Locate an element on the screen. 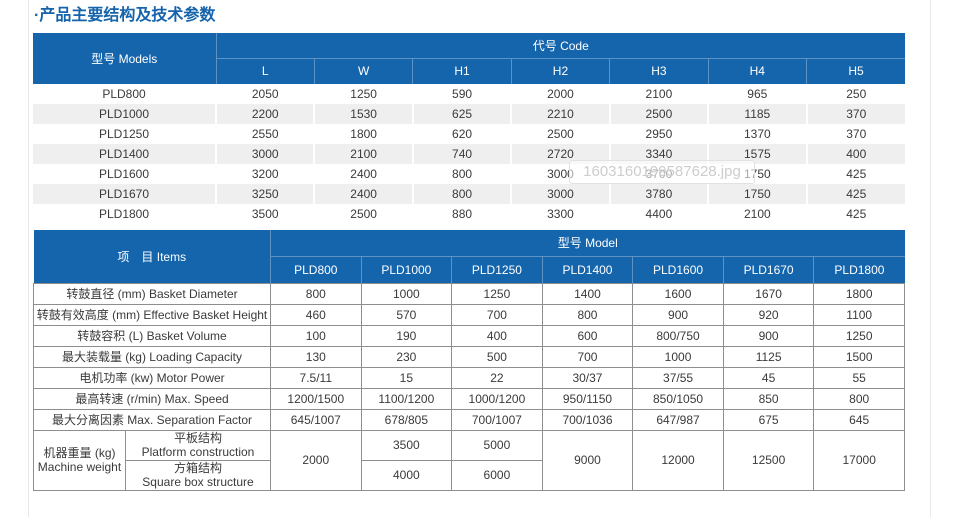  item-label-cell: 电机功率 (kw) Motor Power is located at coordinates (152, 377).